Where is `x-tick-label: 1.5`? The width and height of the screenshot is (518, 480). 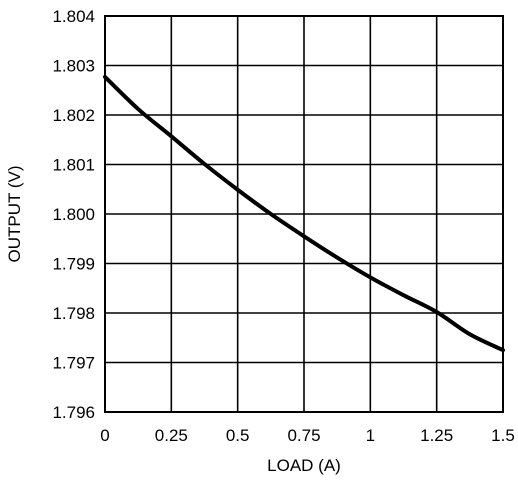 x-tick-label: 1.5 is located at coordinates (503, 435).